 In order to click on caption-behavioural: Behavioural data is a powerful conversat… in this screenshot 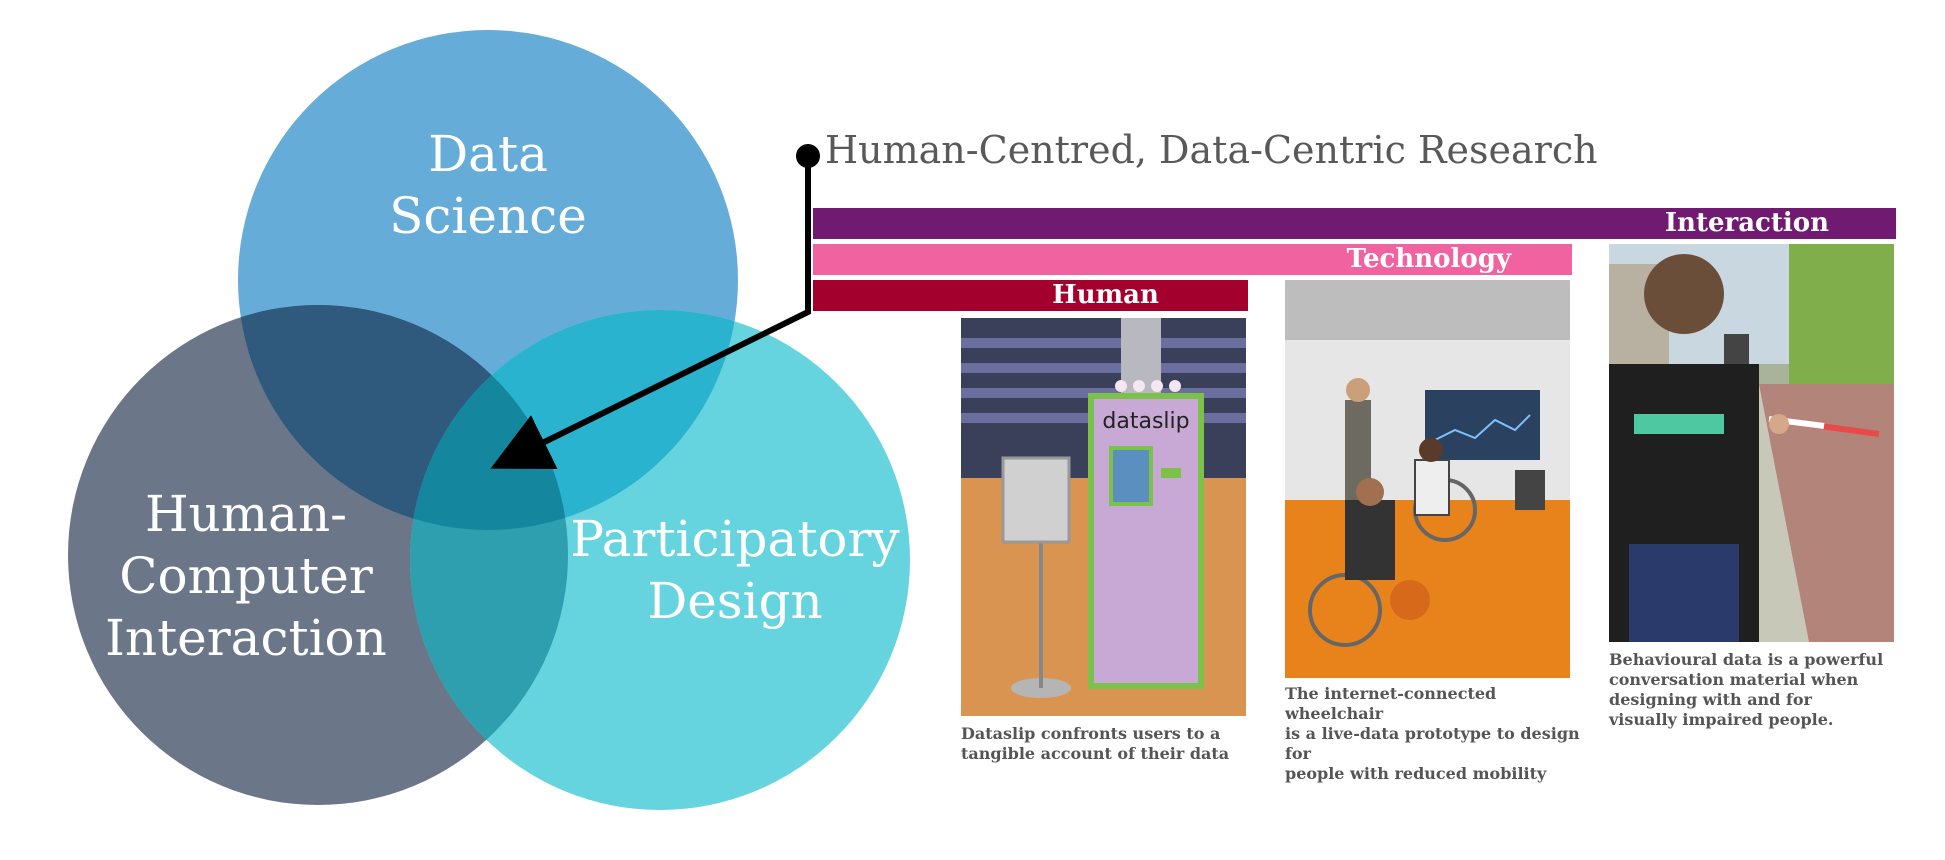, I will do `click(1759, 690)`.